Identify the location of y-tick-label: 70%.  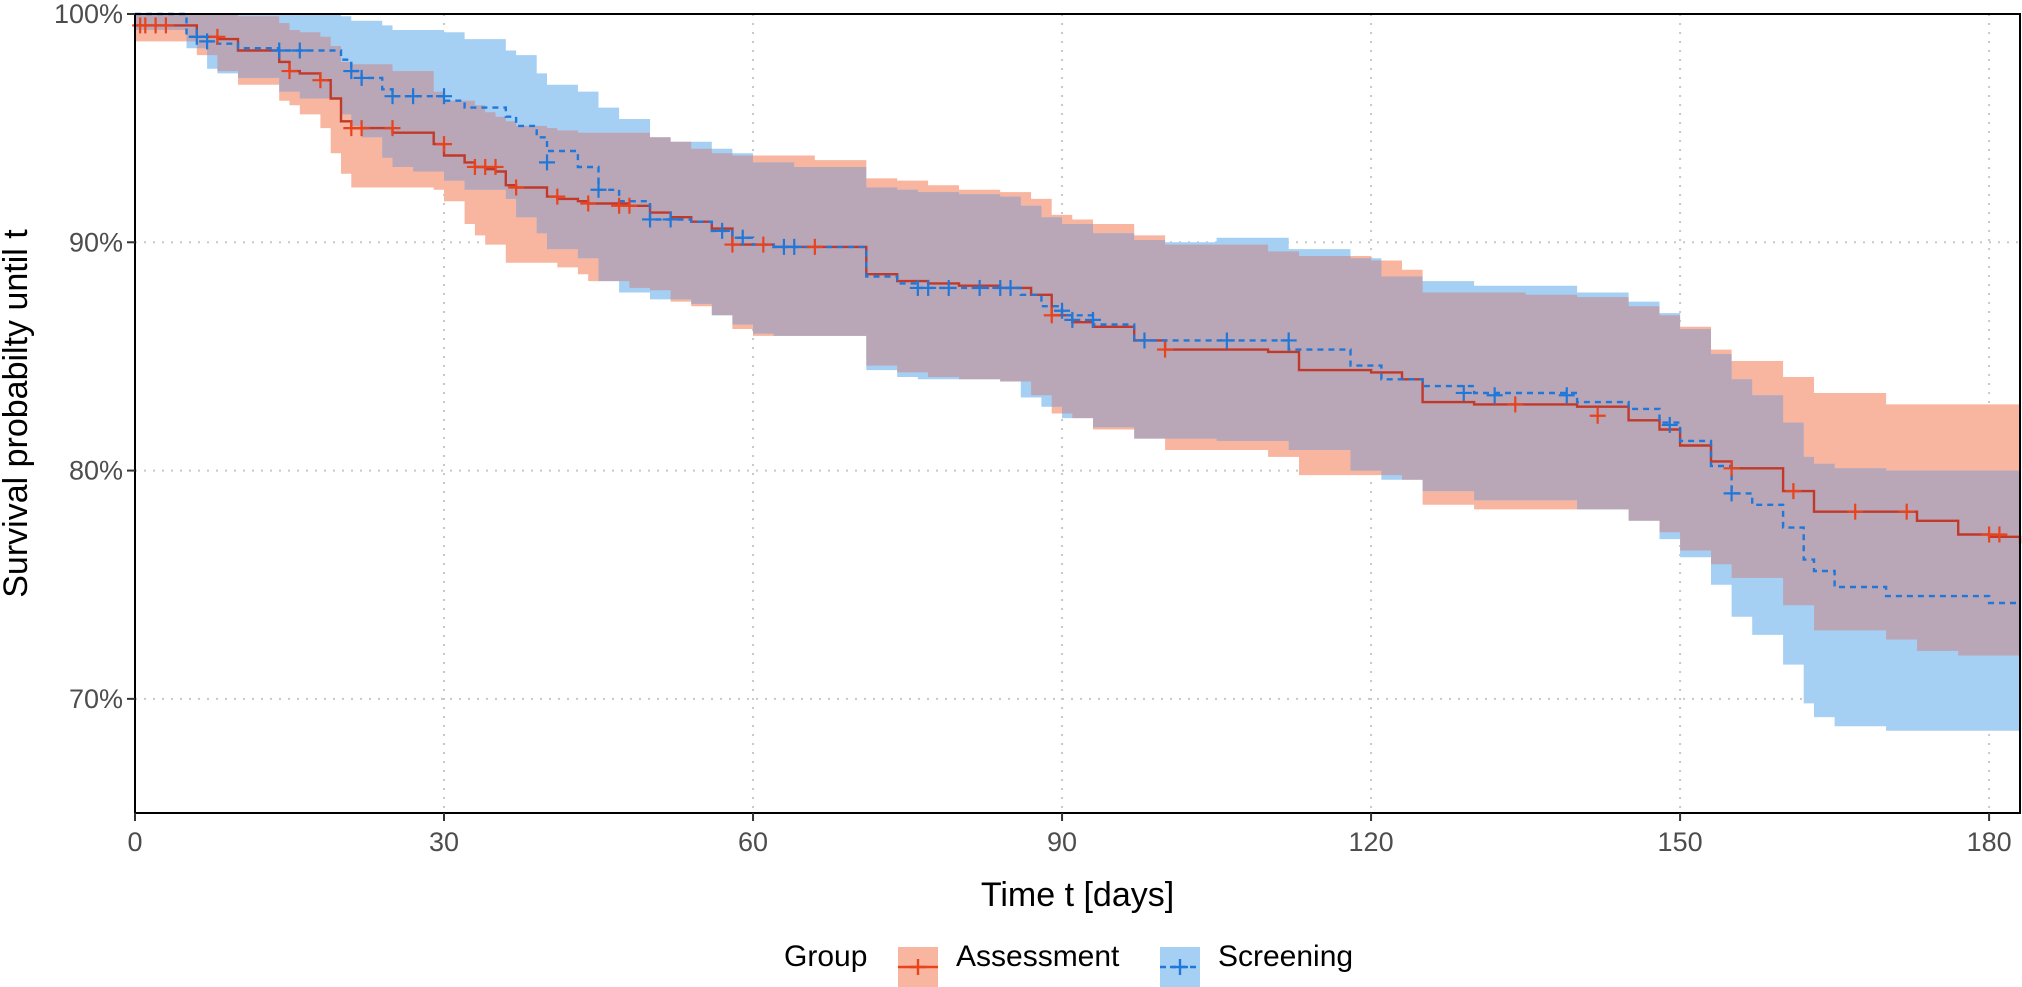
(96, 699).